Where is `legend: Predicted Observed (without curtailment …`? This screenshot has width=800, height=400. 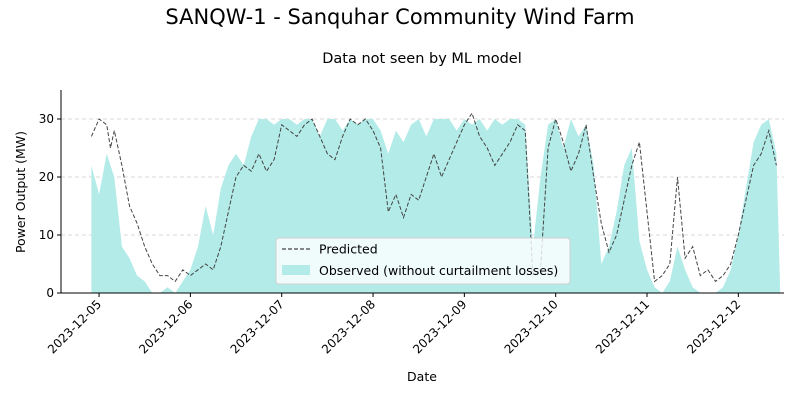
legend: Predicted Observed (without curtailment … is located at coordinates (423, 261).